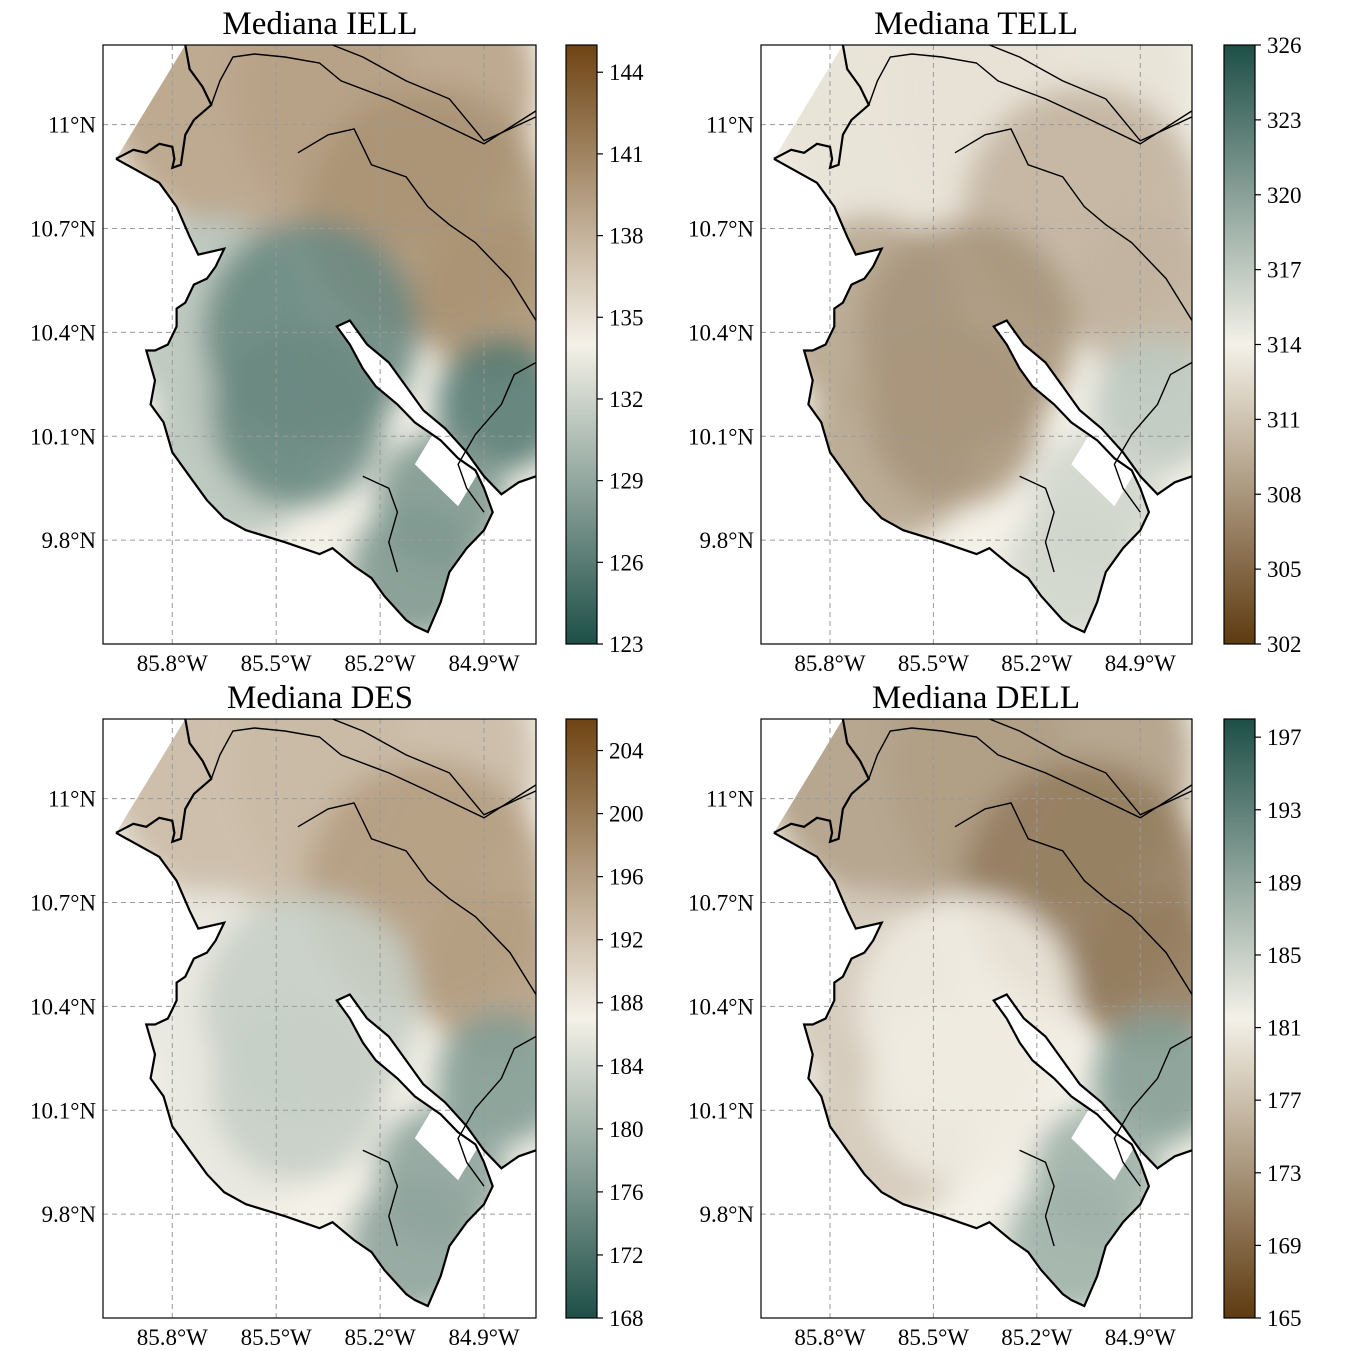 The width and height of the screenshot is (1351, 1351). Describe the element at coordinates (1284, 1173) in the screenshot. I see `colorbar-tick-label: 173` at that location.